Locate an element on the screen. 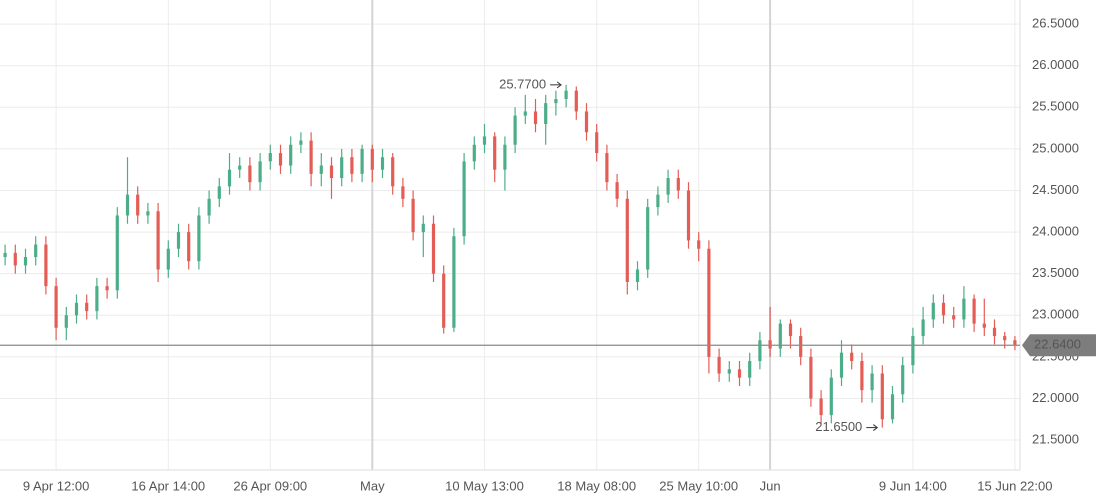 The image size is (1098, 500). y-tick-label: 21.5000 is located at coordinates (1055, 438).